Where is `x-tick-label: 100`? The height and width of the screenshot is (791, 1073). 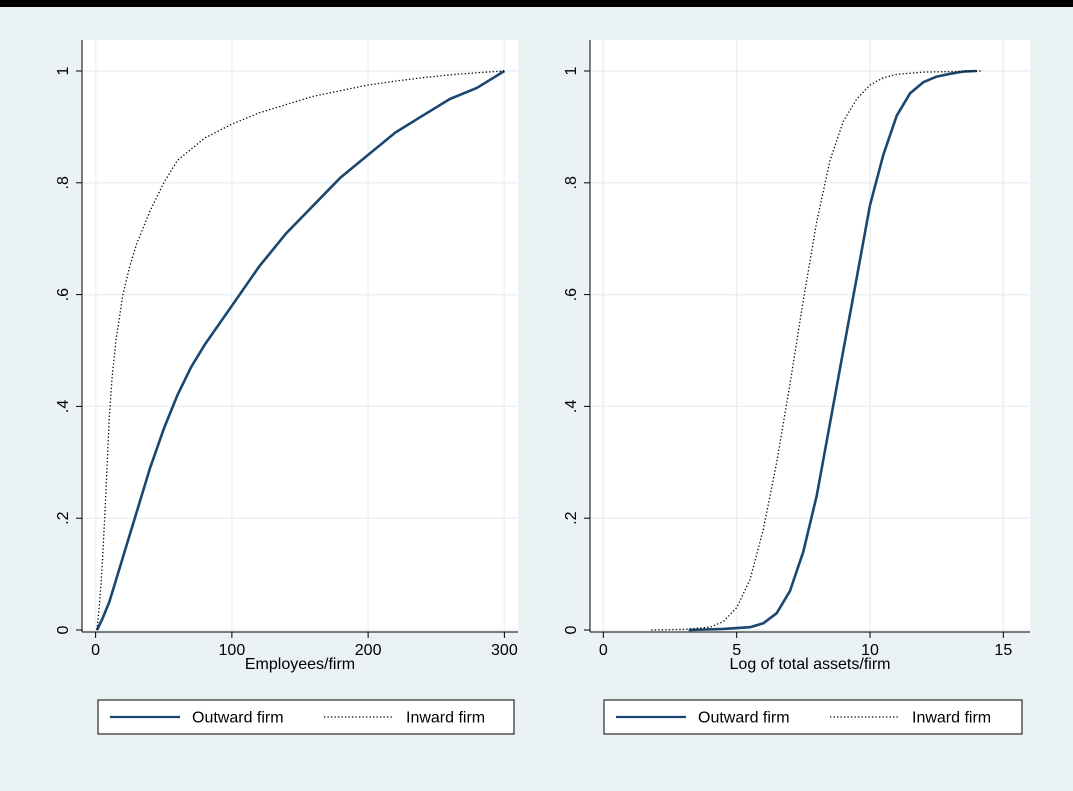 x-tick-label: 100 is located at coordinates (232, 650).